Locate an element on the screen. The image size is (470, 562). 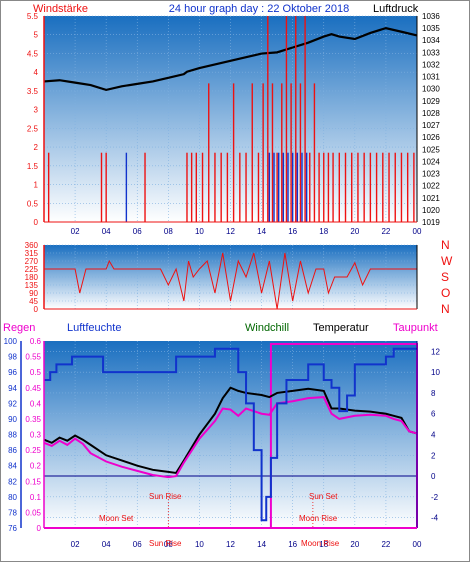
direction-tick-label: 135 is located at coordinates (32, 285).